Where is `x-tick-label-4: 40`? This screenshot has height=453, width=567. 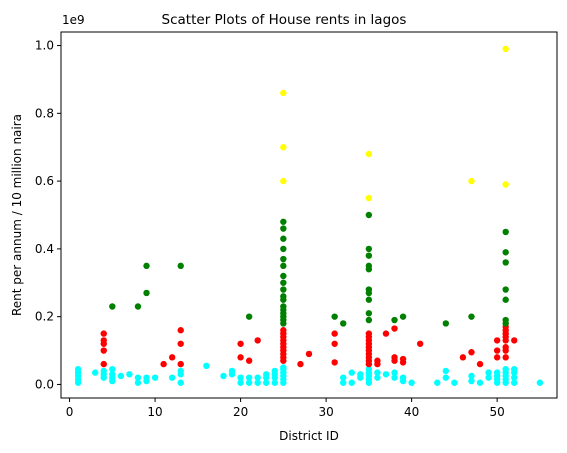
x-tick-label-4: 40 is located at coordinates (411, 412).